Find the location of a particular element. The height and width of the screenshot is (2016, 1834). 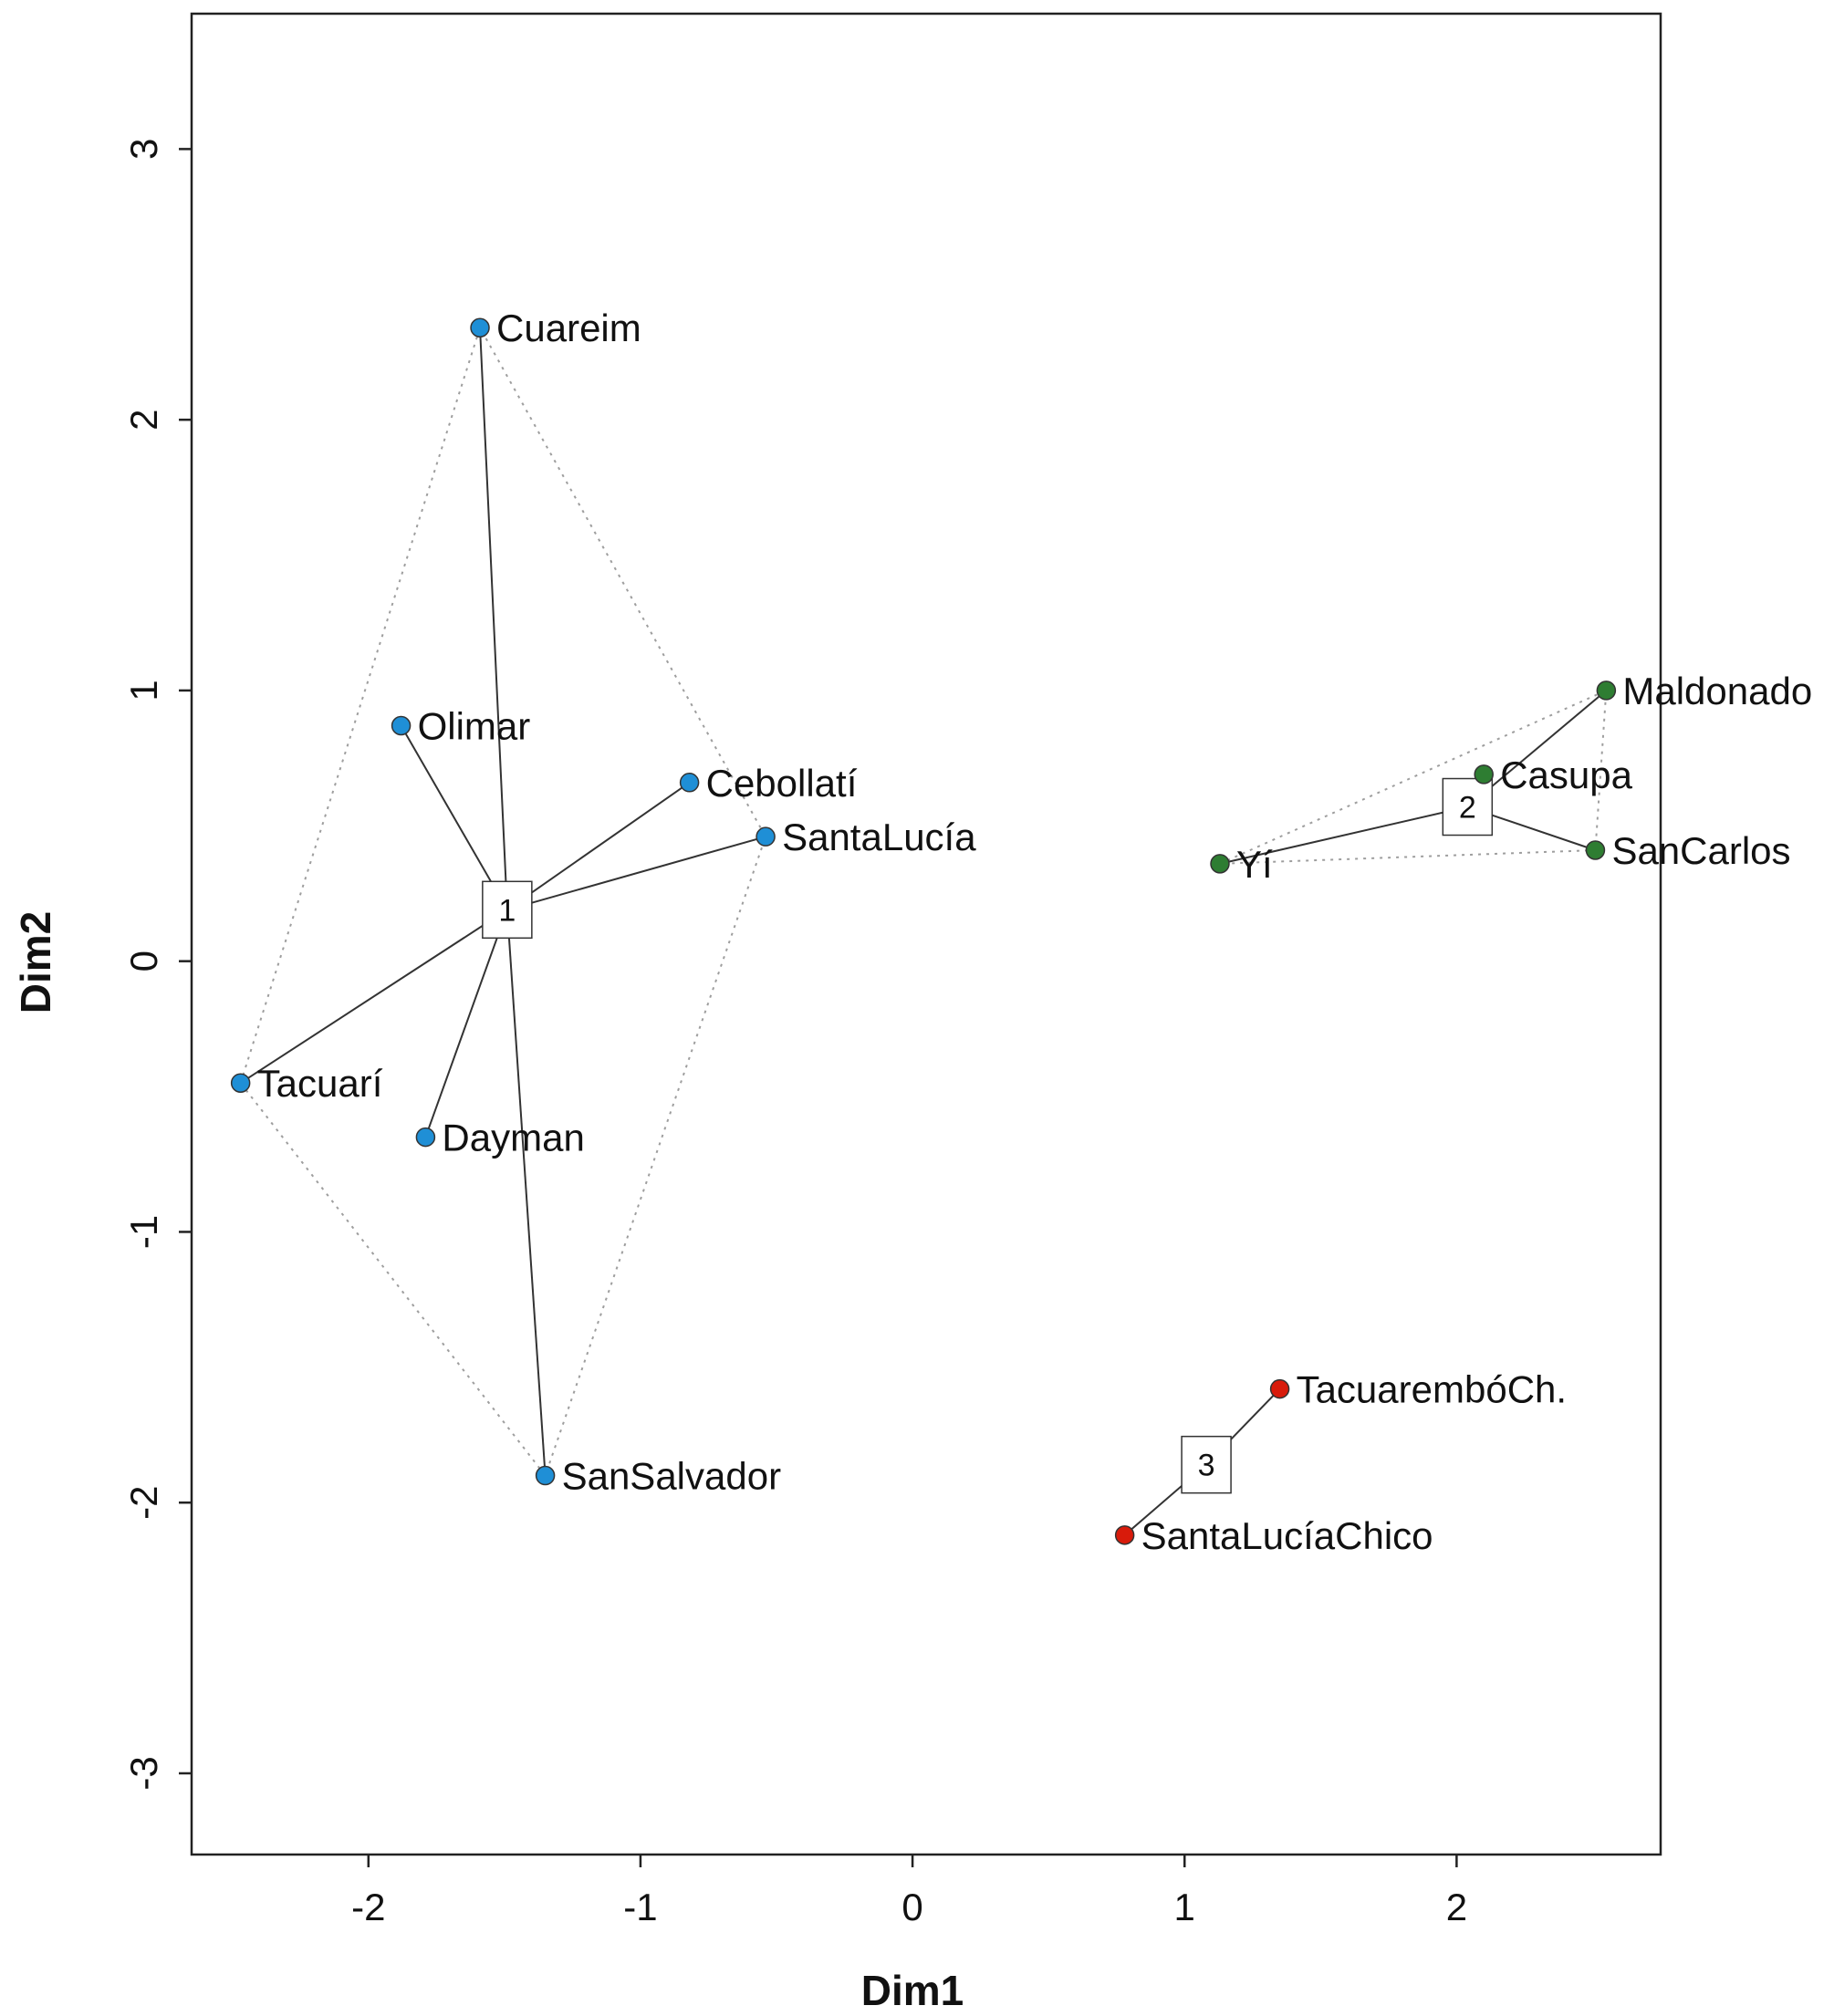

segment-yi is located at coordinates (1344, 835).